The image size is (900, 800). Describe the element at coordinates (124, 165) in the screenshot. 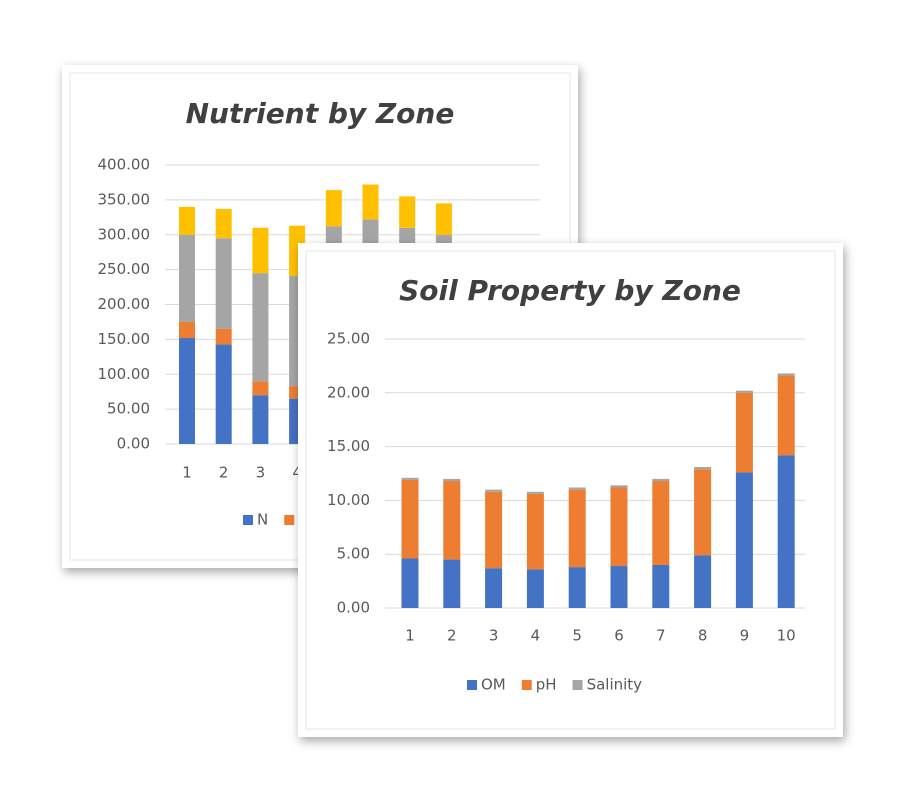

I see `y-tick-label: 400.00` at that location.